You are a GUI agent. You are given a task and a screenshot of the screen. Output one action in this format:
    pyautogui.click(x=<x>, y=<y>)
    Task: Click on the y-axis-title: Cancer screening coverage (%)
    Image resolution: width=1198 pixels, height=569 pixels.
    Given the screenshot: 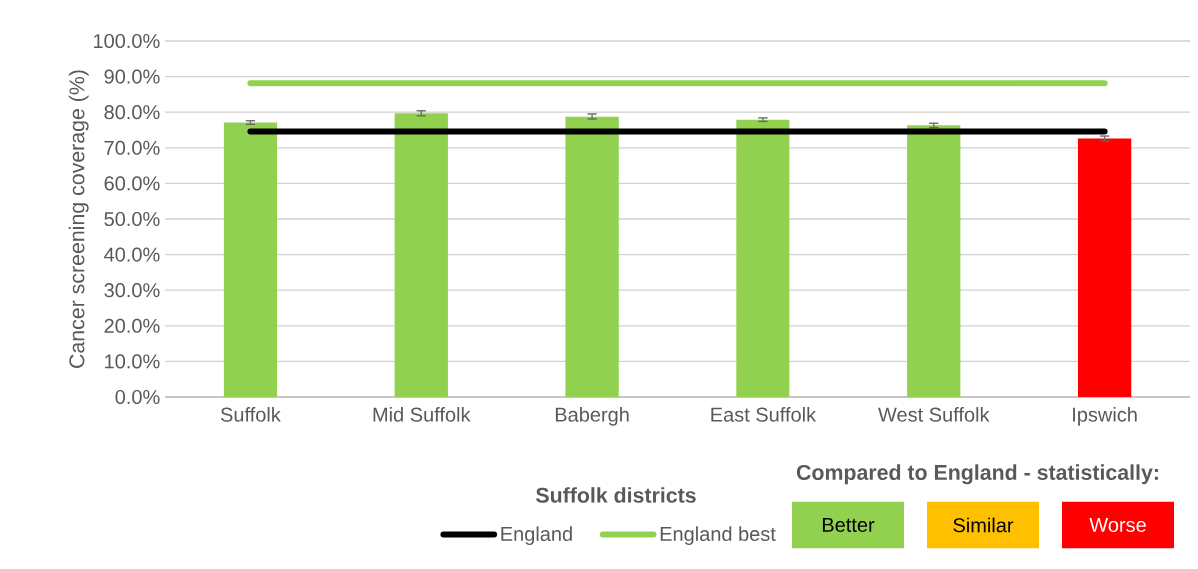 What is the action you would take?
    pyautogui.click(x=78, y=219)
    